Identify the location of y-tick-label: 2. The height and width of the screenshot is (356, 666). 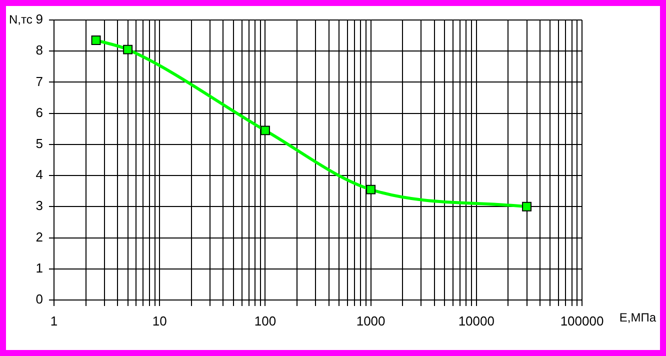
(39, 236).